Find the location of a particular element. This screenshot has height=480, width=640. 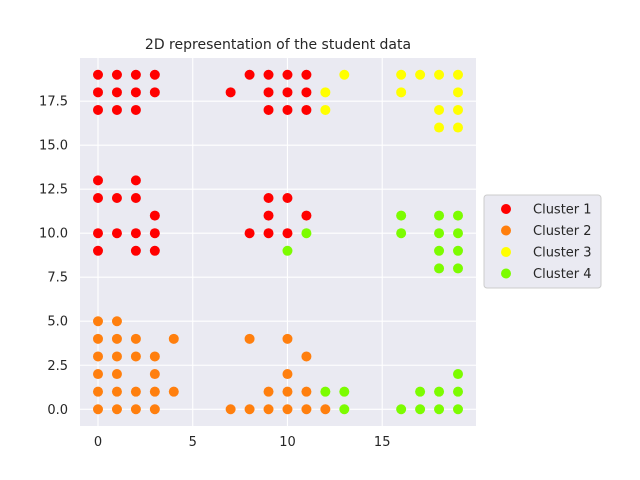

y-tick-label: 12.5 is located at coordinates (53, 190).